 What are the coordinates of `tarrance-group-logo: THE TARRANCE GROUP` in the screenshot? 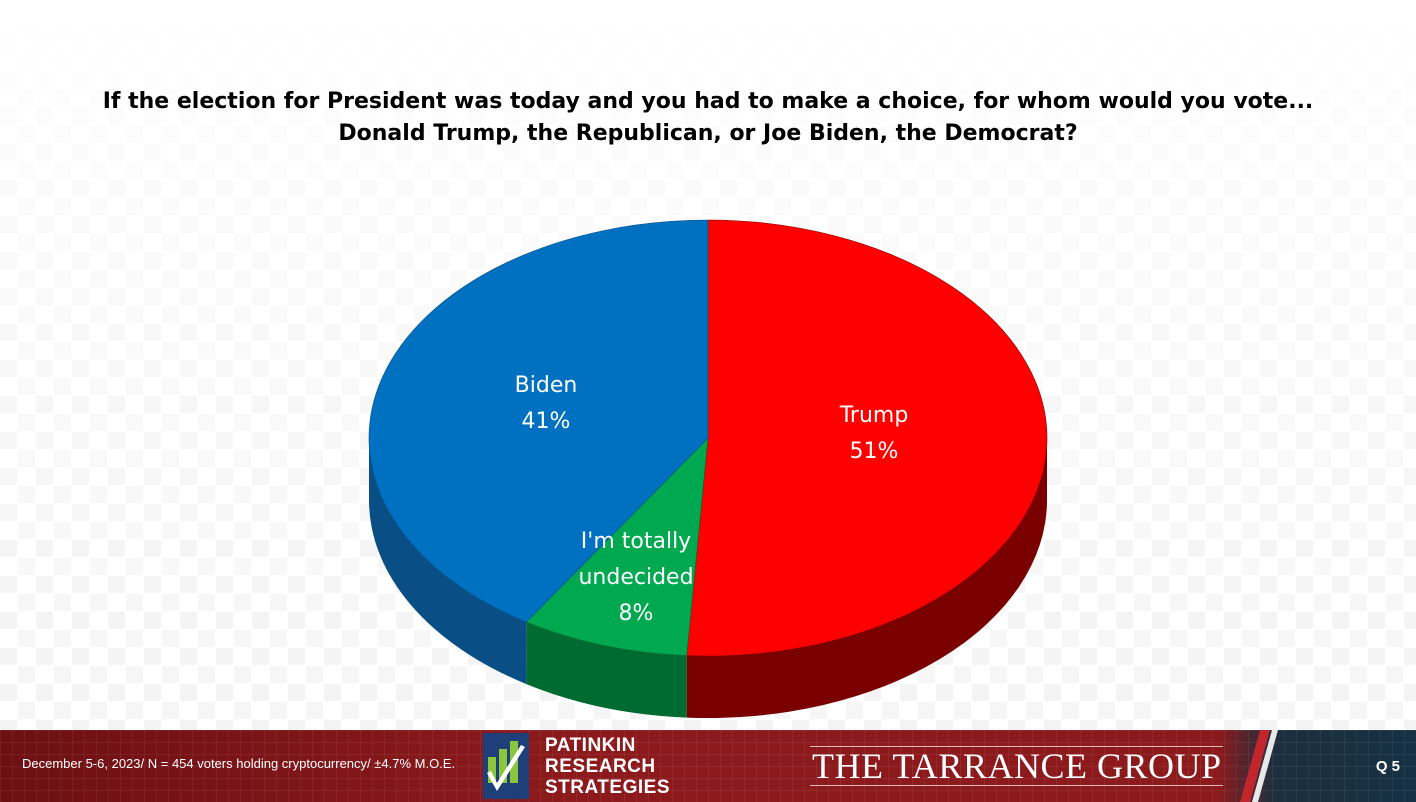 It's located at (1017, 766).